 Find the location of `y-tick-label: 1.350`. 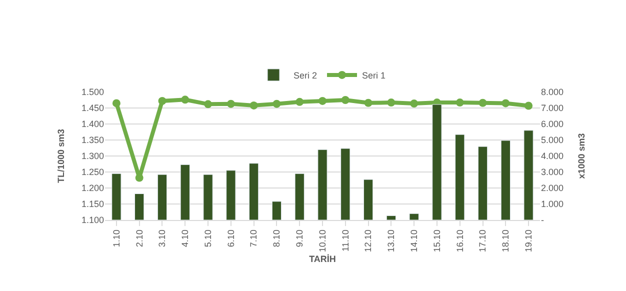

y-tick-label: 1.350 is located at coordinates (92, 140).